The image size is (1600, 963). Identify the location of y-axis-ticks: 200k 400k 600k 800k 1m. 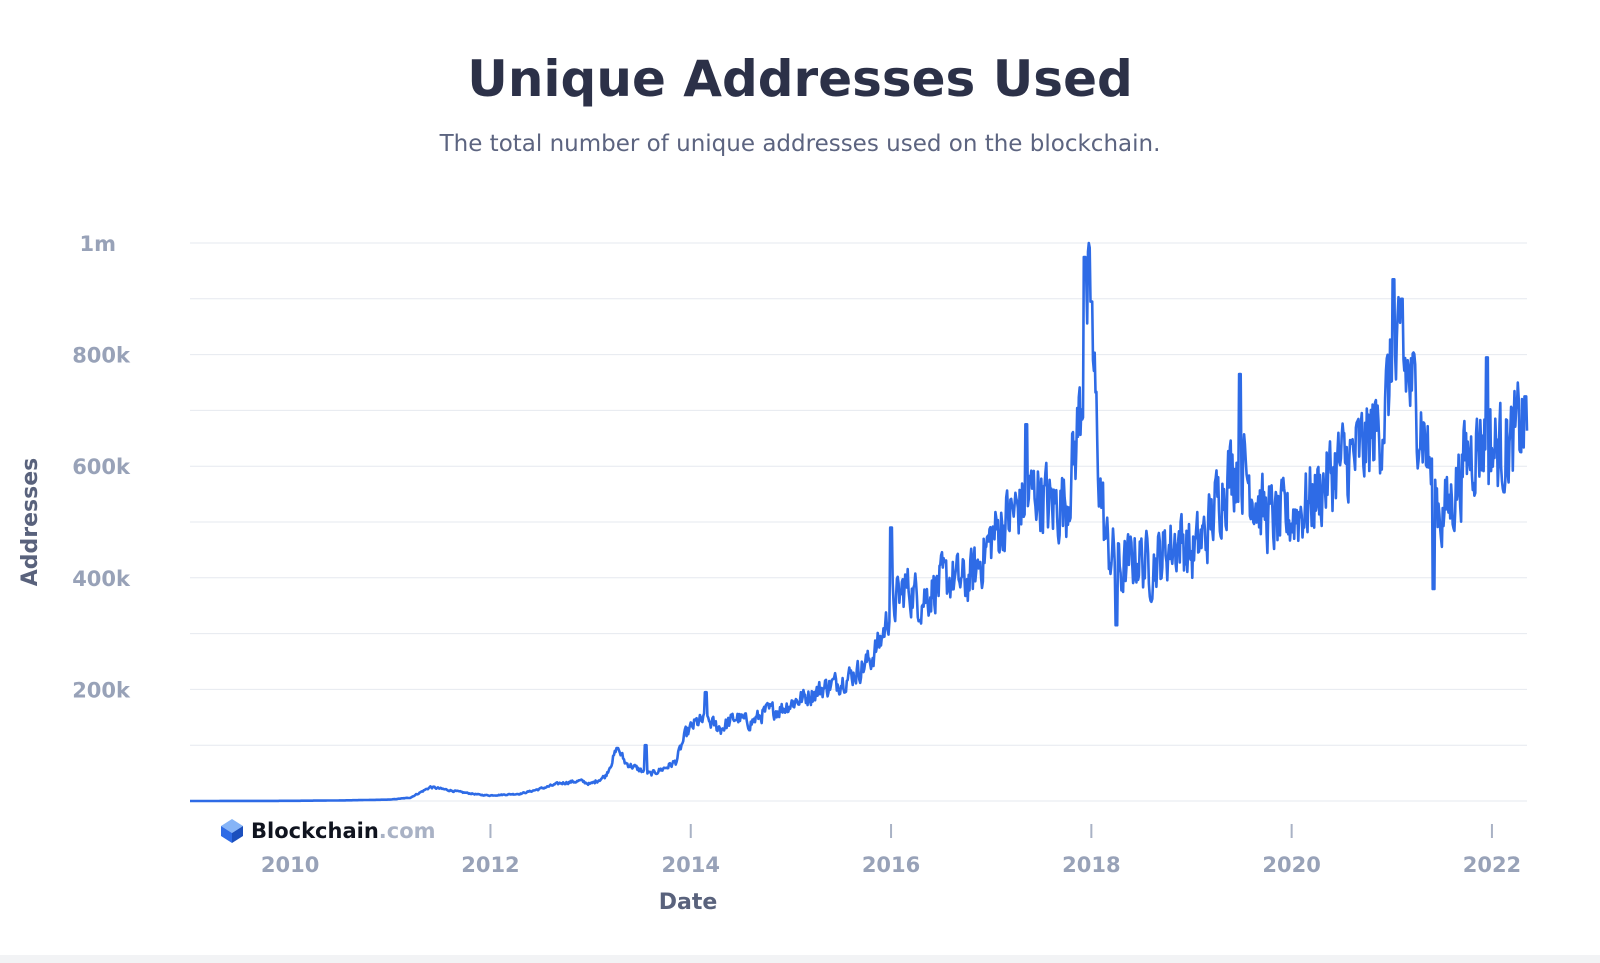
(101, 467).